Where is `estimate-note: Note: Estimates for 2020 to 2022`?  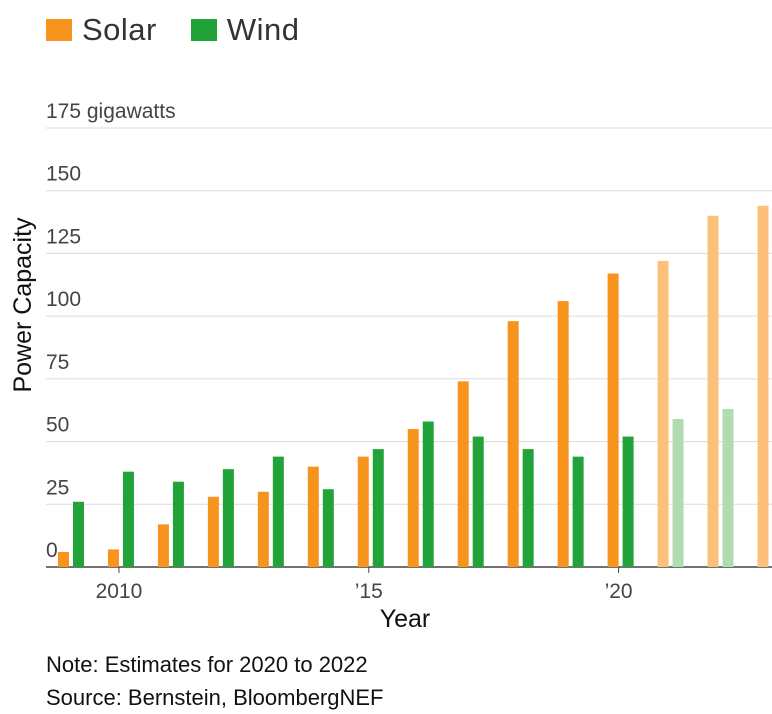 estimate-note: Note: Estimates for 2020 to 2022 is located at coordinates (207, 664).